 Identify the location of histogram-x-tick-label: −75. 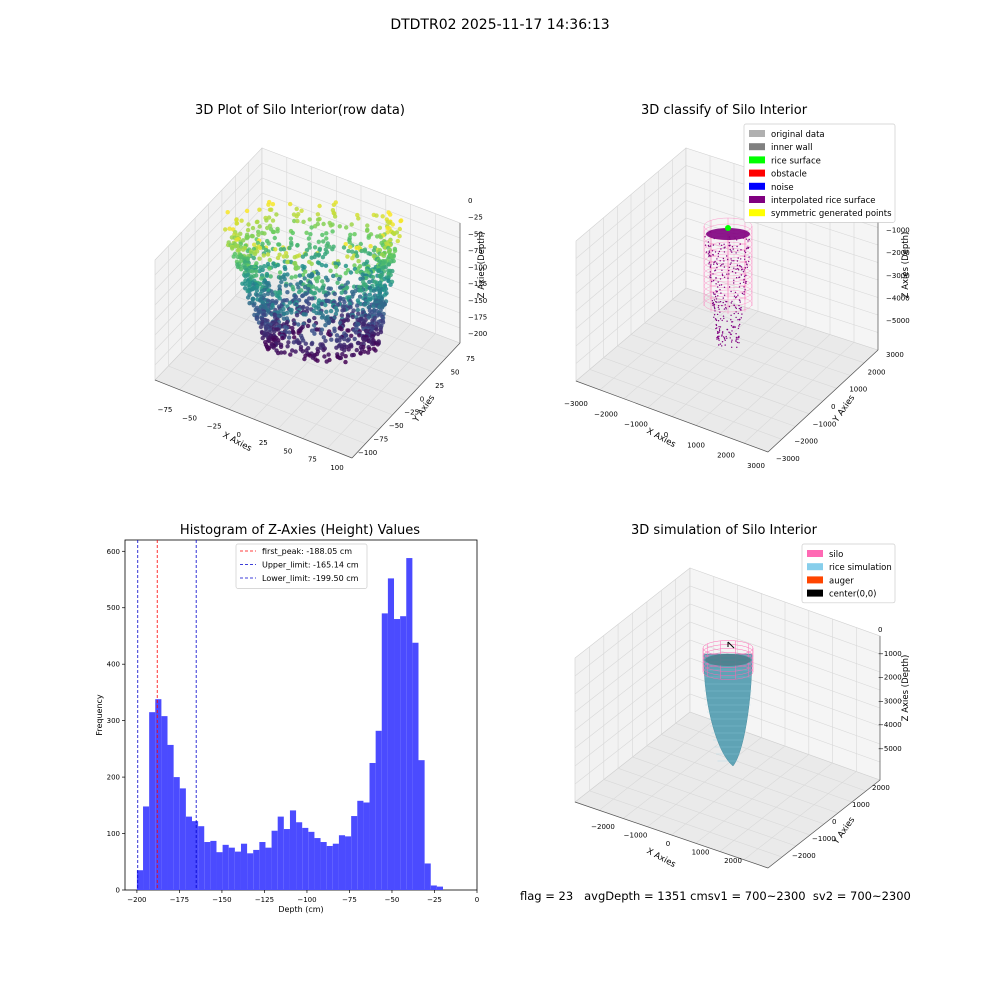
(349, 900).